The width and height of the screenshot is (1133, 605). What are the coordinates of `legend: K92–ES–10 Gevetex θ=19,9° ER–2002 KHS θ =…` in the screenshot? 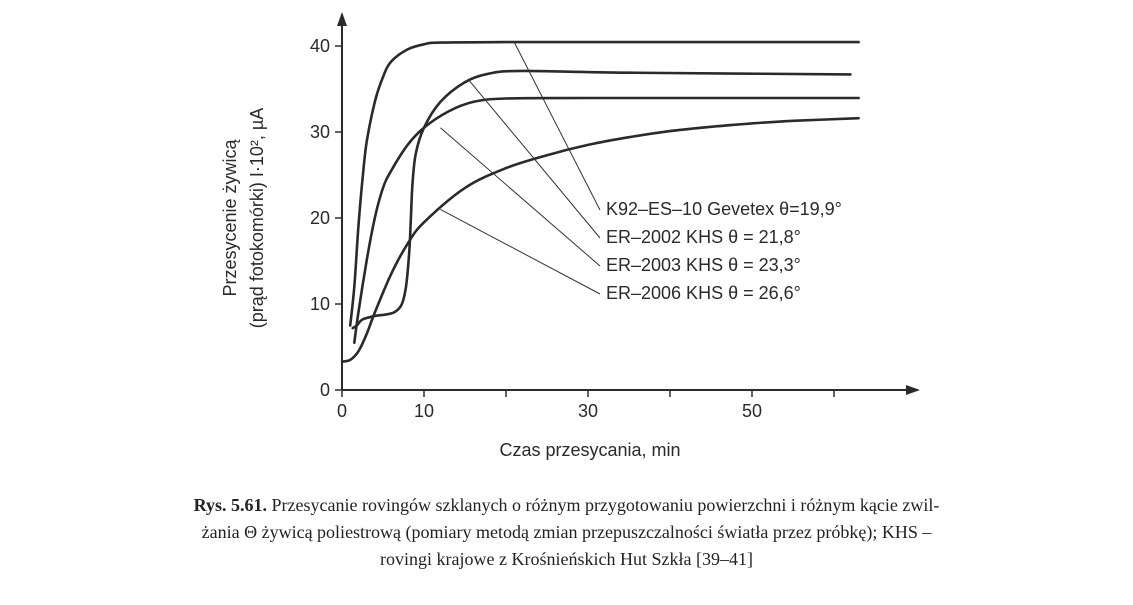 It's located at (724, 251).